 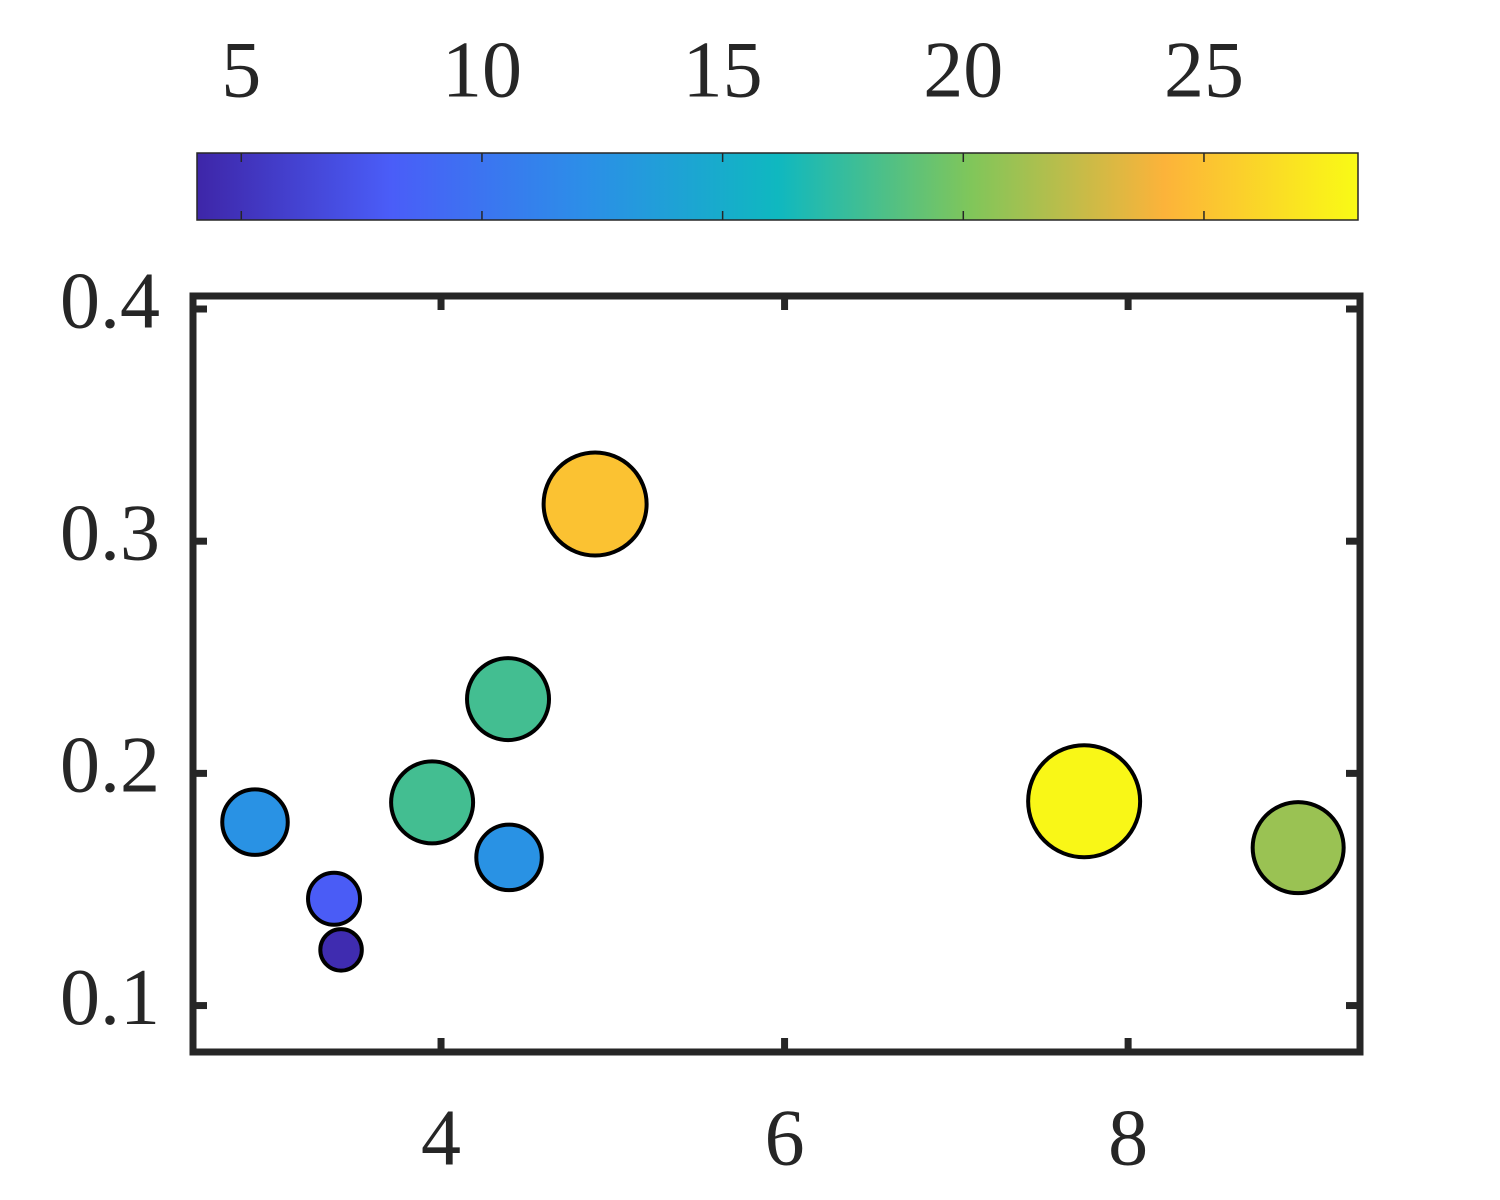 What do you see at coordinates (482, 70) in the screenshot?
I see `colorbar-tick-label: 10` at bounding box center [482, 70].